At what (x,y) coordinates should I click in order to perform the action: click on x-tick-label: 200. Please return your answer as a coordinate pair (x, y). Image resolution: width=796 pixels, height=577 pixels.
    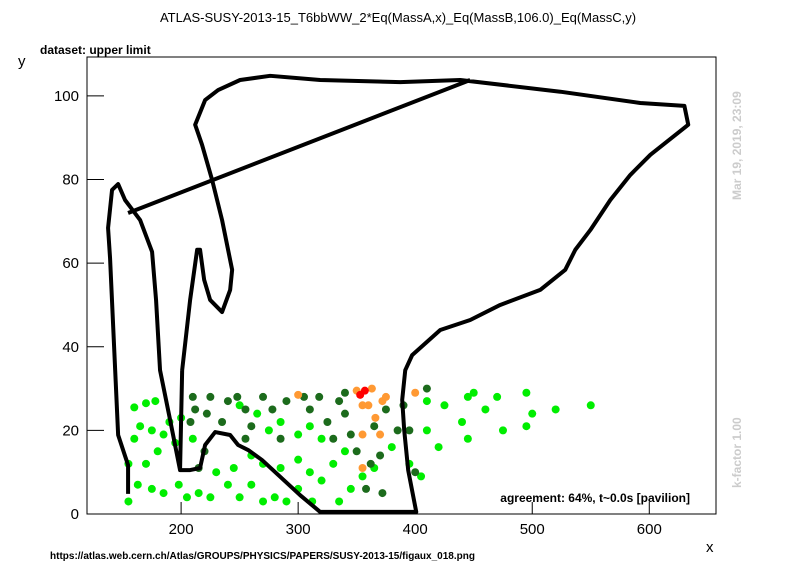
    Looking at the image, I should click on (181, 529).